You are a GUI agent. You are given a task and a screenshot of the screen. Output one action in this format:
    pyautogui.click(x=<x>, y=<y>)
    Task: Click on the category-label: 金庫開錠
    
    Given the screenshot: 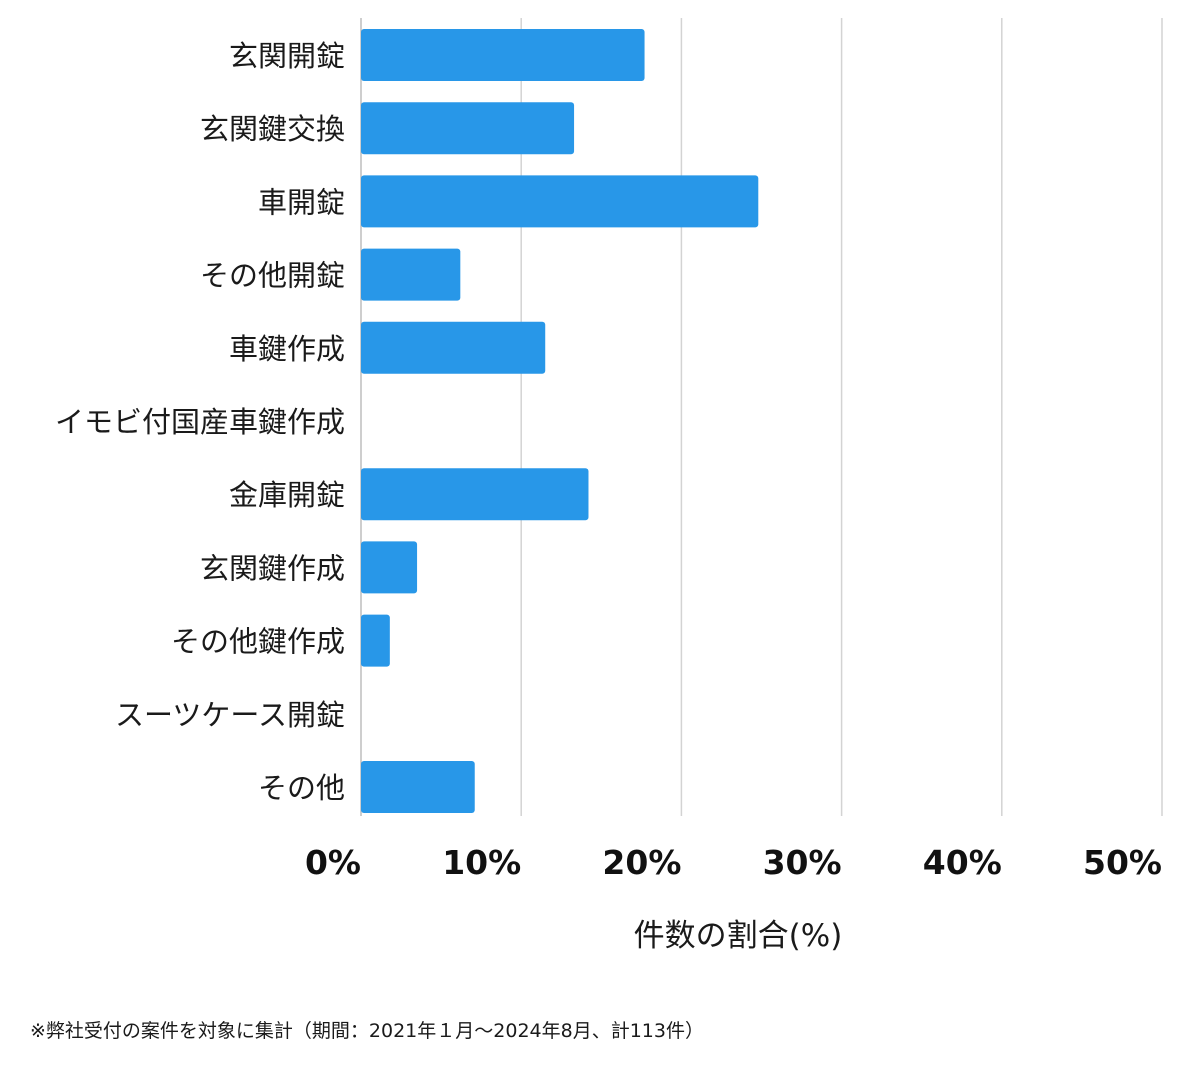 What is the action you would take?
    pyautogui.click(x=287, y=495)
    